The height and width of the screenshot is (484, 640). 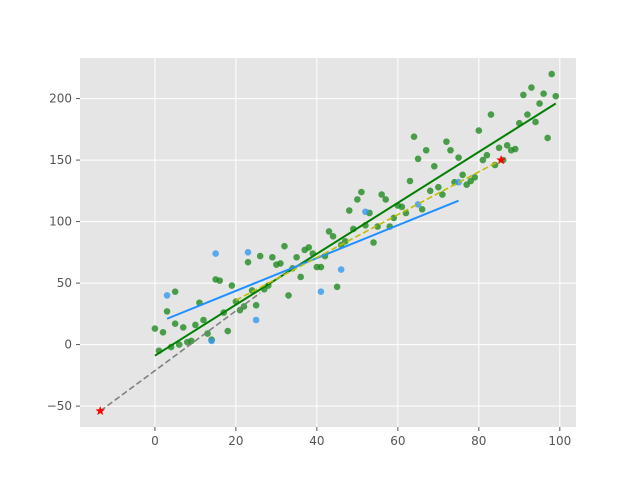 What do you see at coordinates (60, 99) in the screenshot?
I see `y-tick-label: 200` at bounding box center [60, 99].